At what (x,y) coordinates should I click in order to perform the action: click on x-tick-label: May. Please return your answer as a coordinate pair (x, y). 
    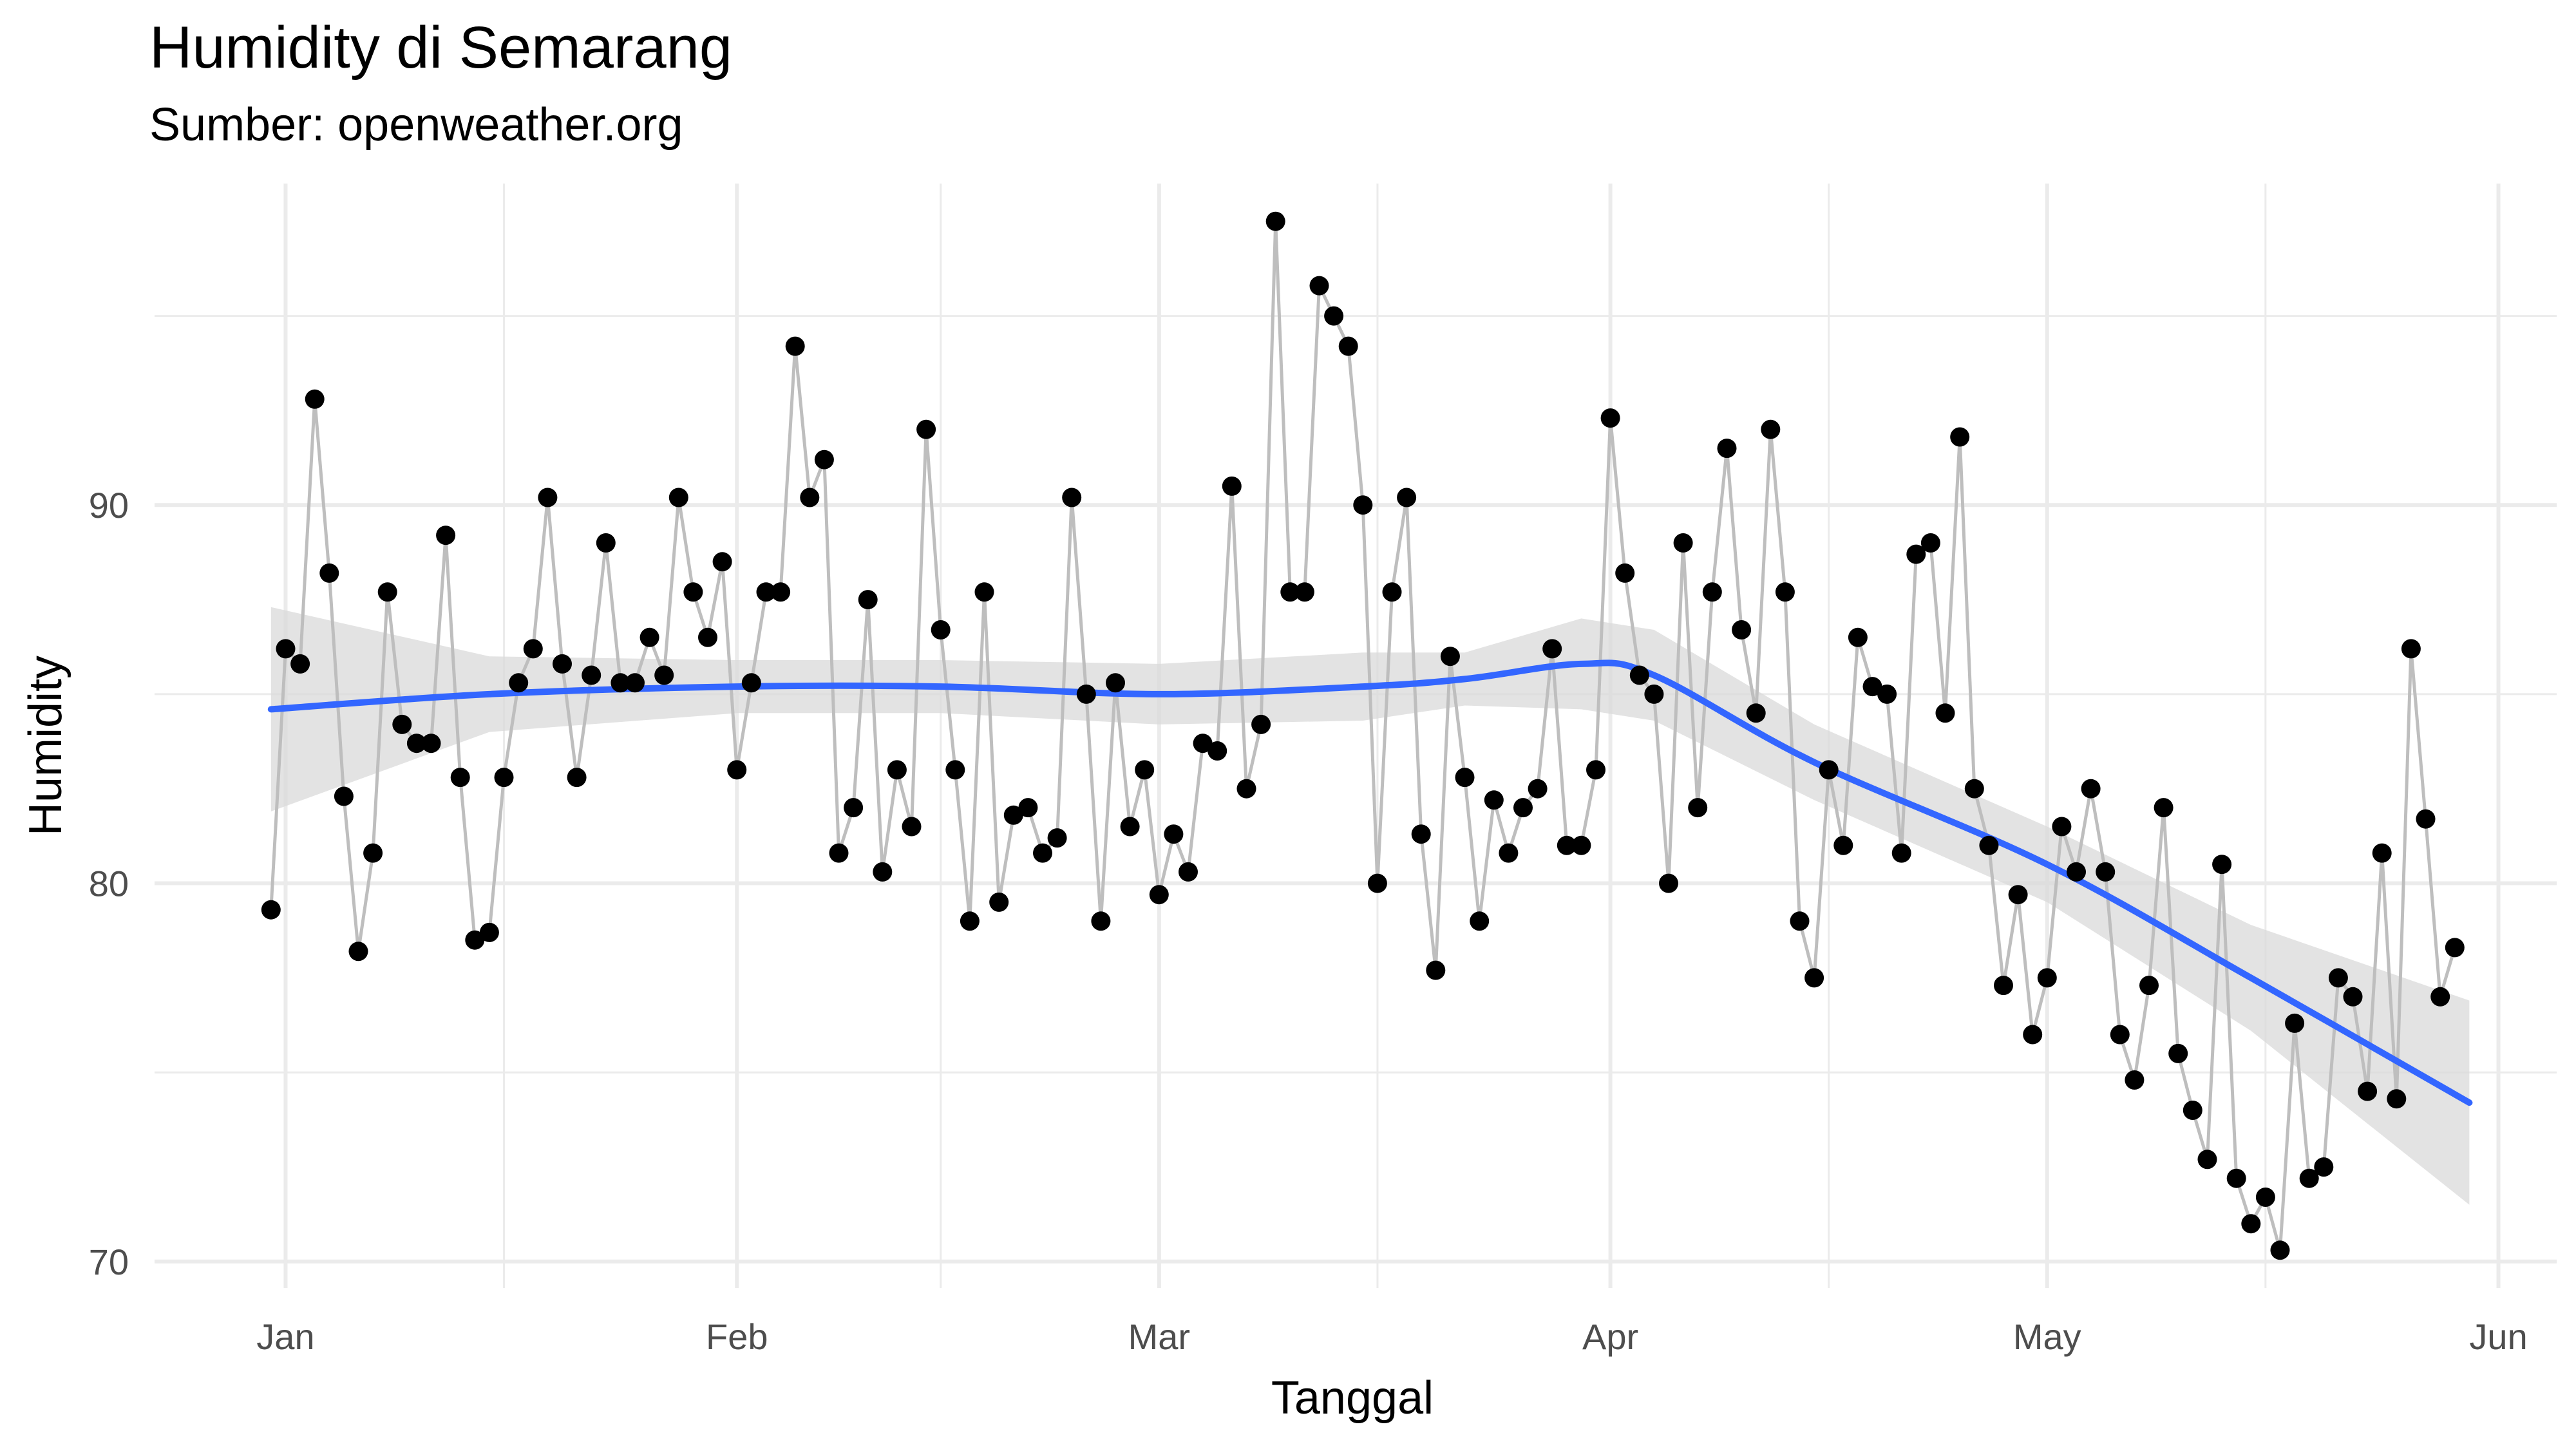
    Looking at the image, I should click on (2047, 1337).